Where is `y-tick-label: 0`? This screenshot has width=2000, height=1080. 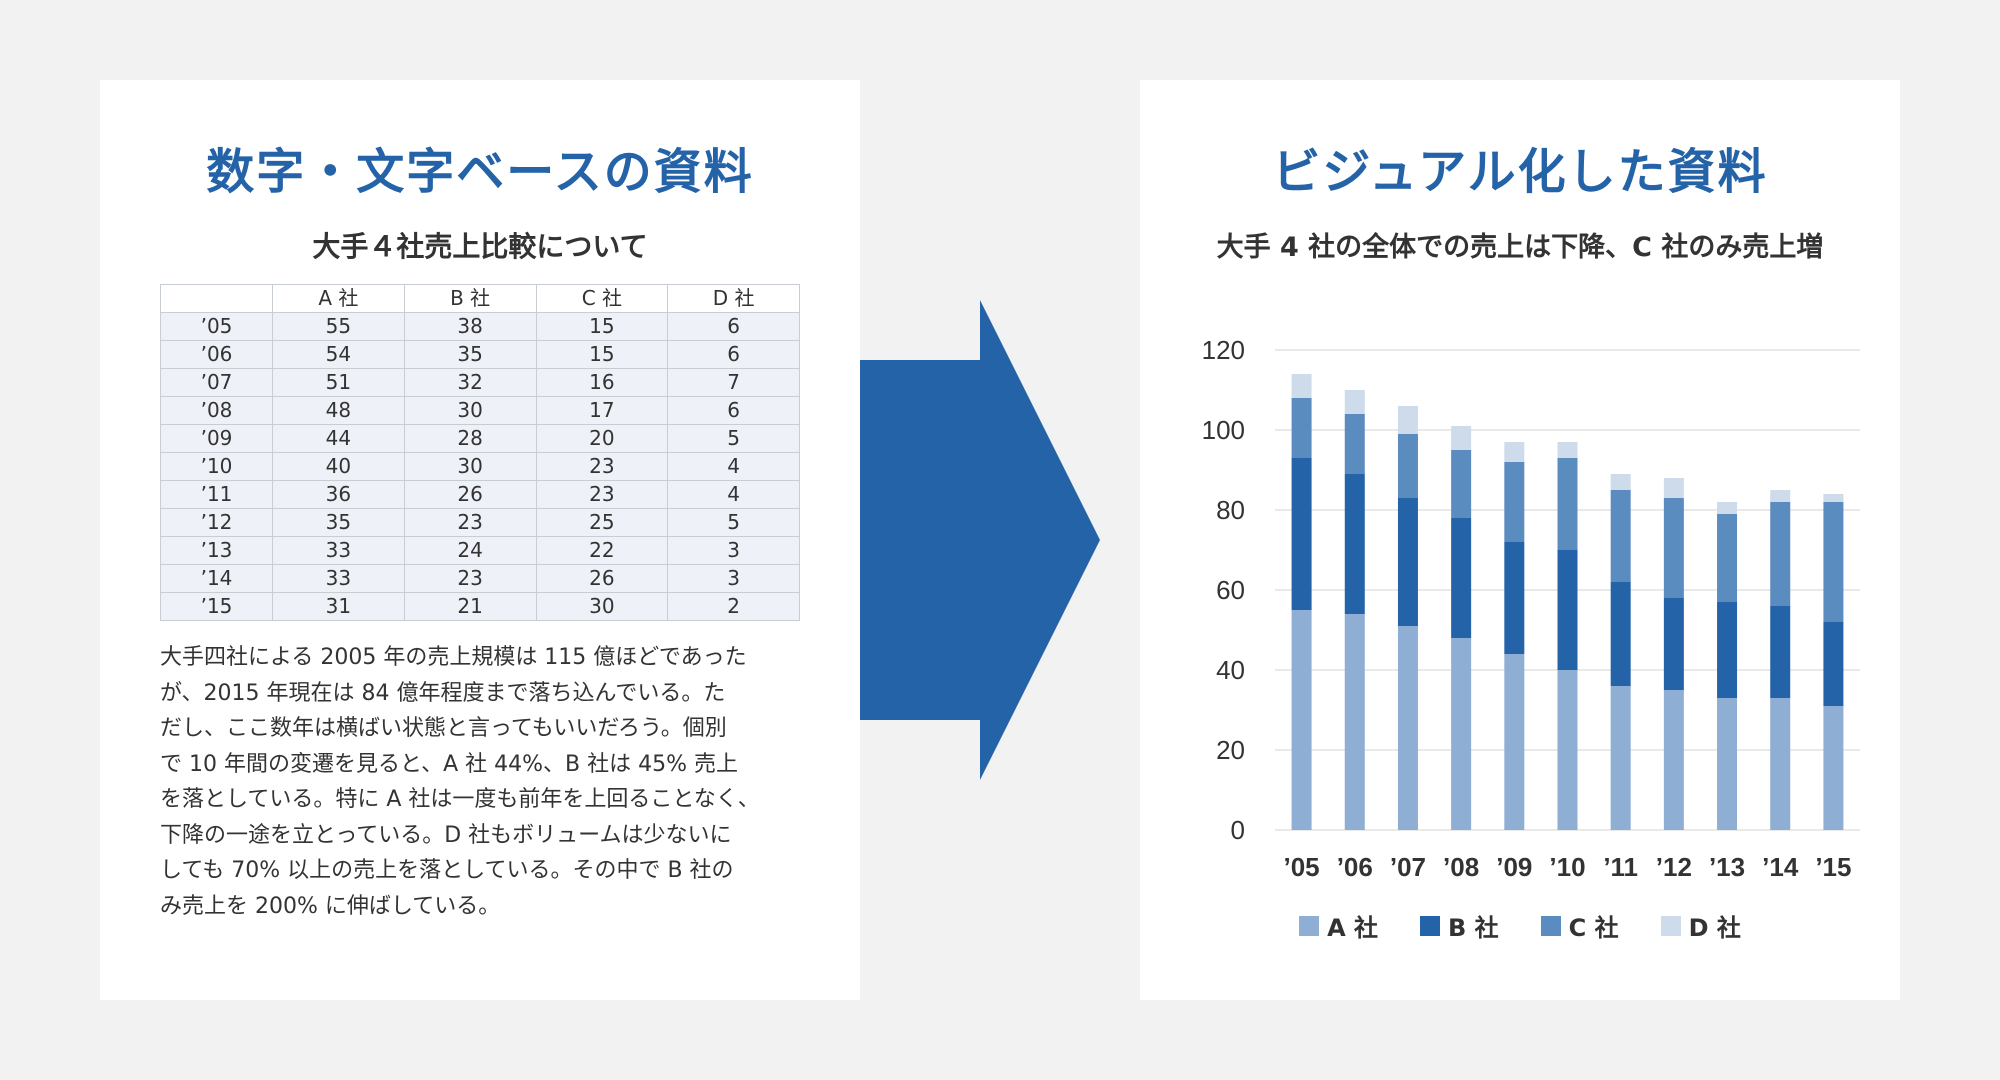
y-tick-label: 0 is located at coordinates (1238, 830).